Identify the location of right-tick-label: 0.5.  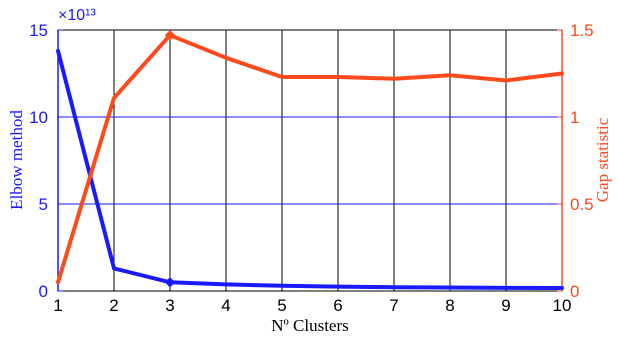
(582, 204).